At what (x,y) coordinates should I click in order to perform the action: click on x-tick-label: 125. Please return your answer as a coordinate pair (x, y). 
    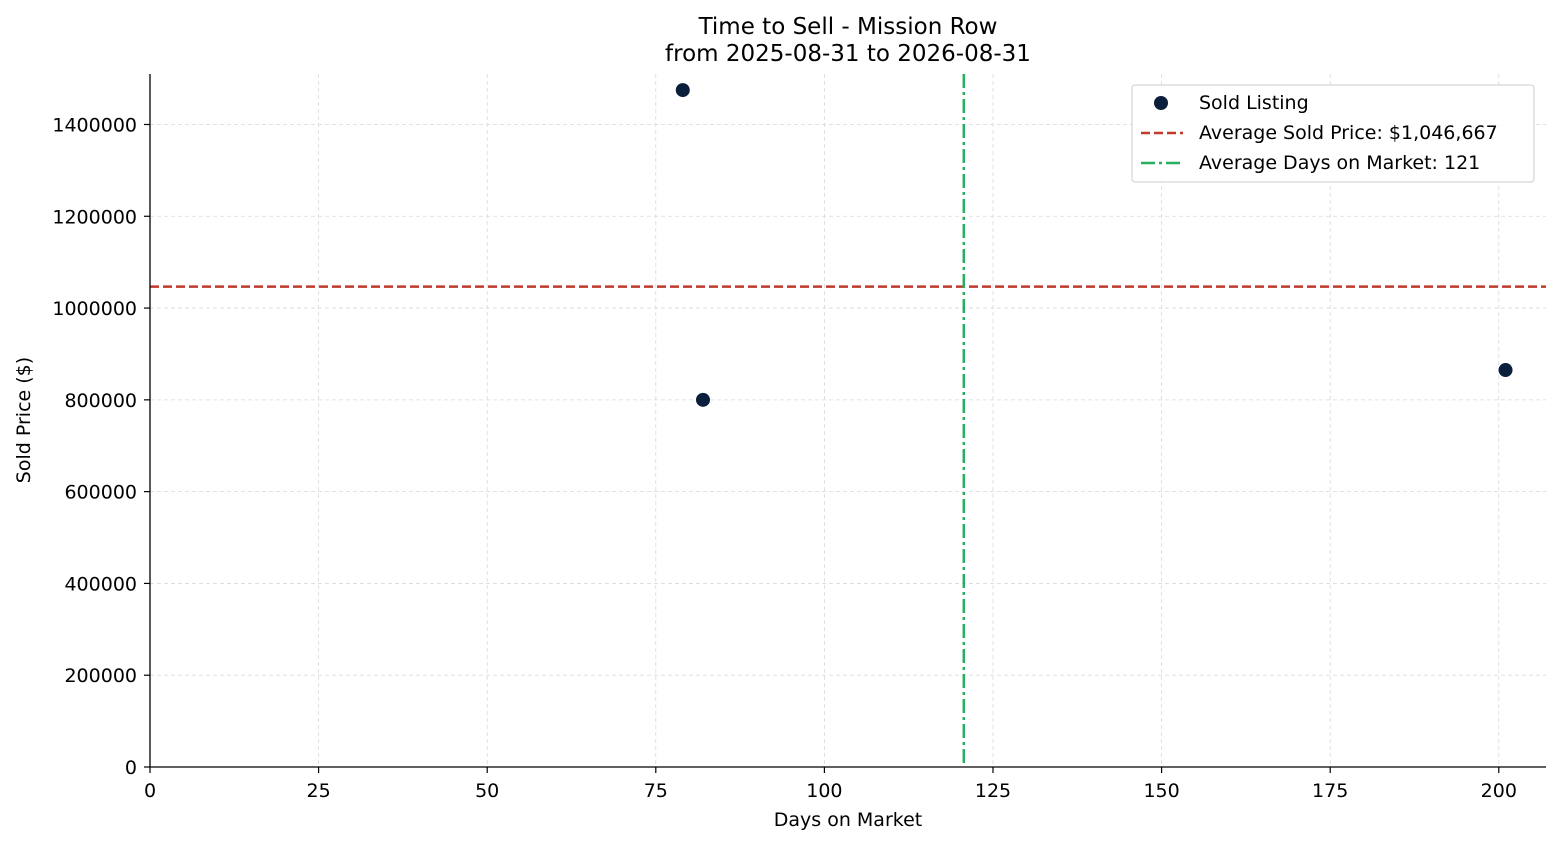
    Looking at the image, I should click on (993, 791).